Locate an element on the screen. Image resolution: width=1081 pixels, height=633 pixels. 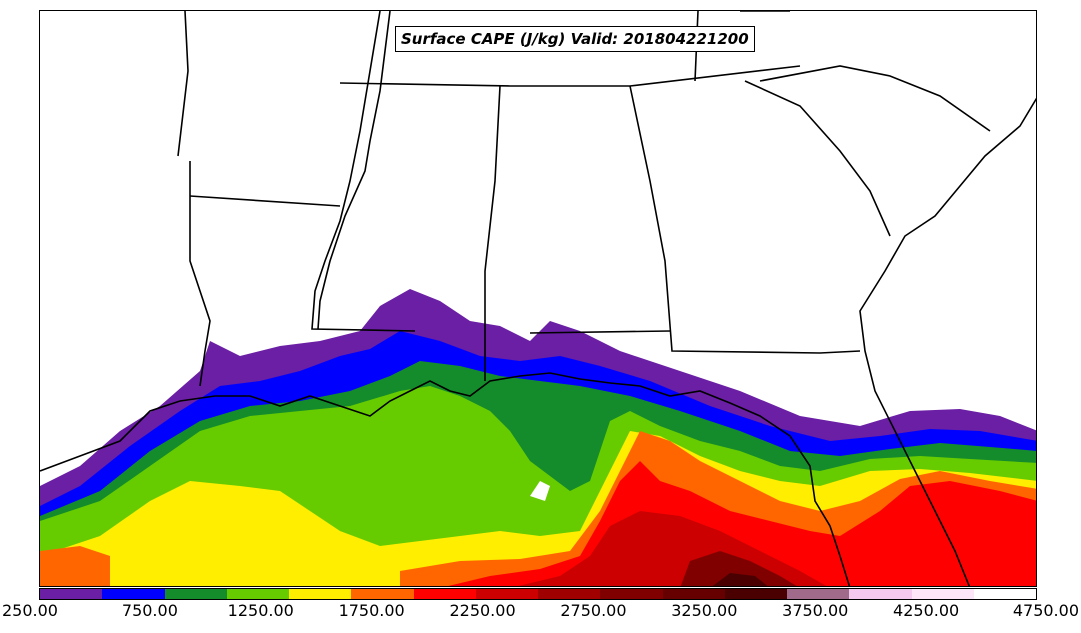
colorbar-tick-label: 2750.00 is located at coordinates (593, 610).